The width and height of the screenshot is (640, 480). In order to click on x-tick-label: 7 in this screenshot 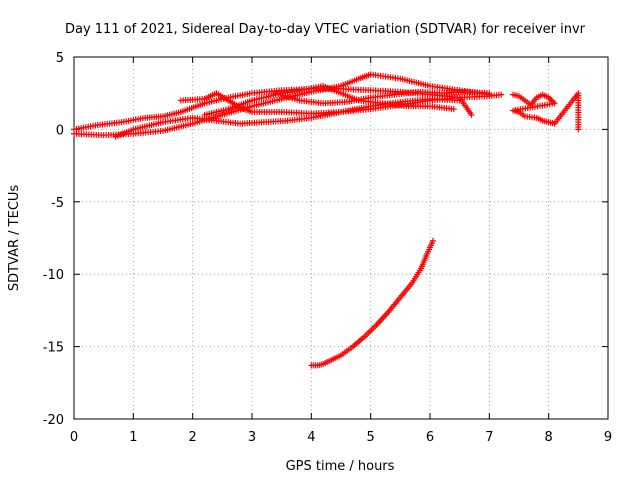, I will do `click(489, 437)`.